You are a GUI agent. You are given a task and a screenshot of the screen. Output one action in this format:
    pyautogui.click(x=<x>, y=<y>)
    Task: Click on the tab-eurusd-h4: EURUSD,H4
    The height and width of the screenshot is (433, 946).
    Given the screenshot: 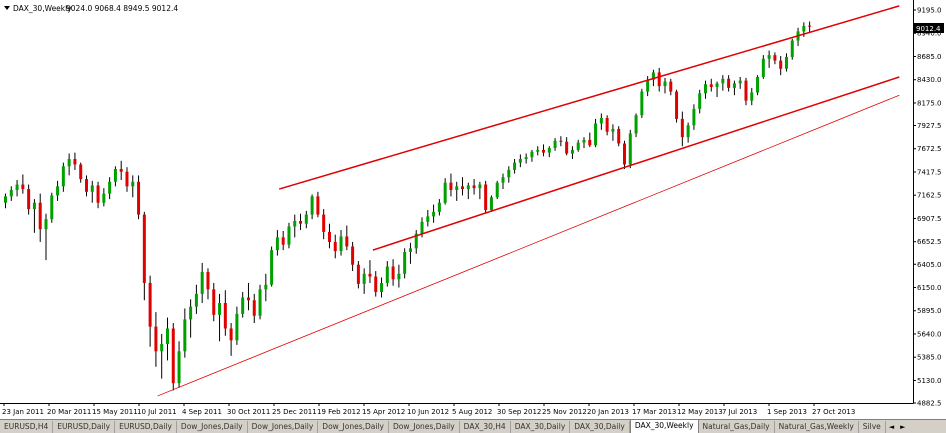 What is the action you would take?
    pyautogui.click(x=27, y=427)
    